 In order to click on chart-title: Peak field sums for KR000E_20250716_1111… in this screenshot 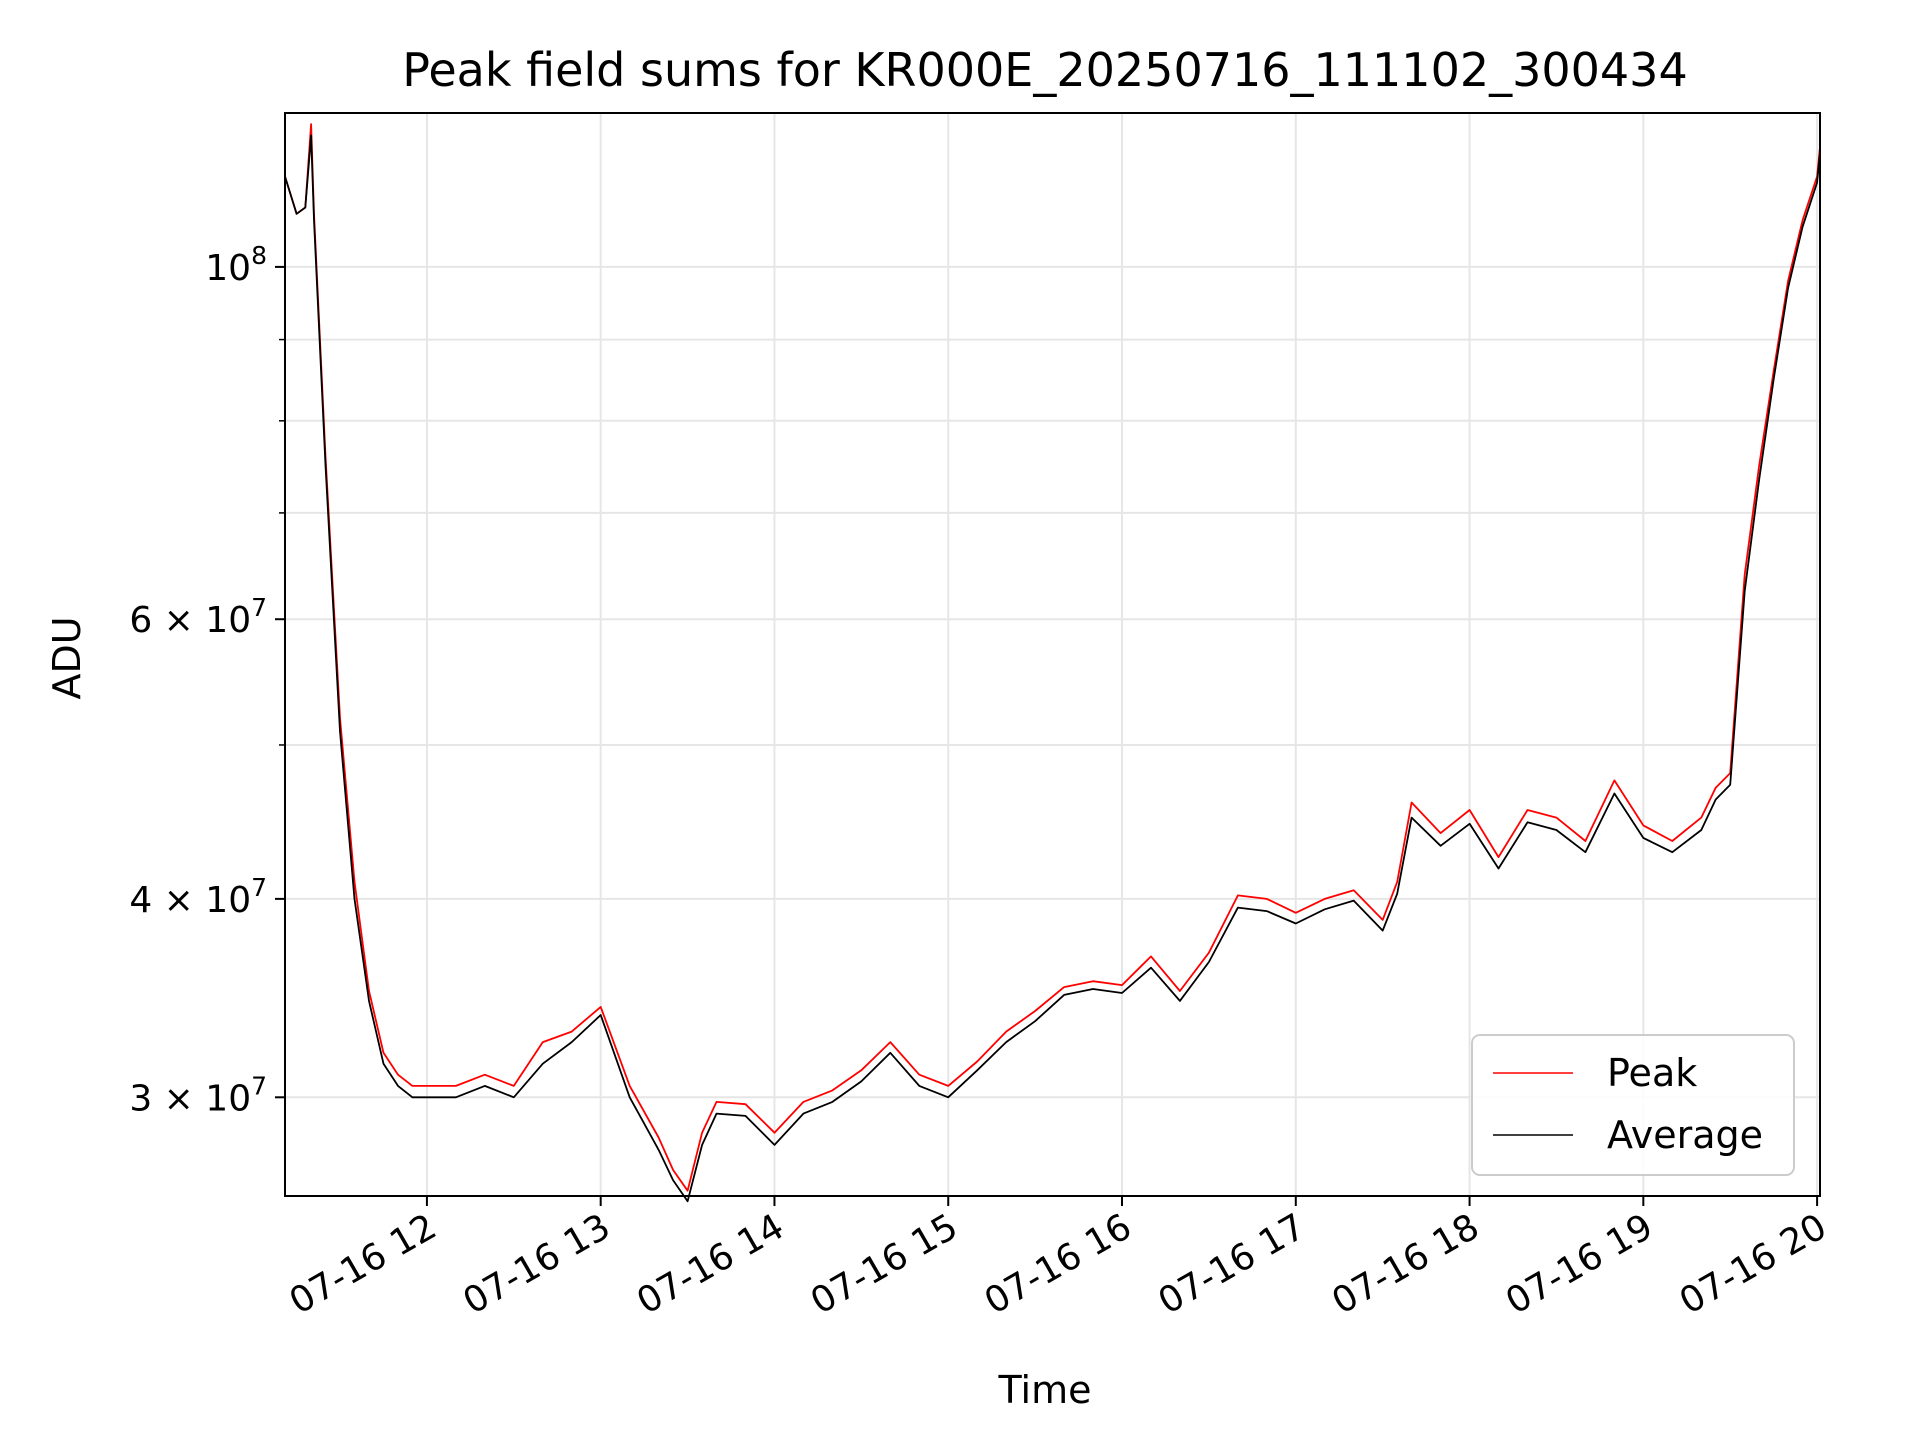, I will do `click(1044, 70)`.